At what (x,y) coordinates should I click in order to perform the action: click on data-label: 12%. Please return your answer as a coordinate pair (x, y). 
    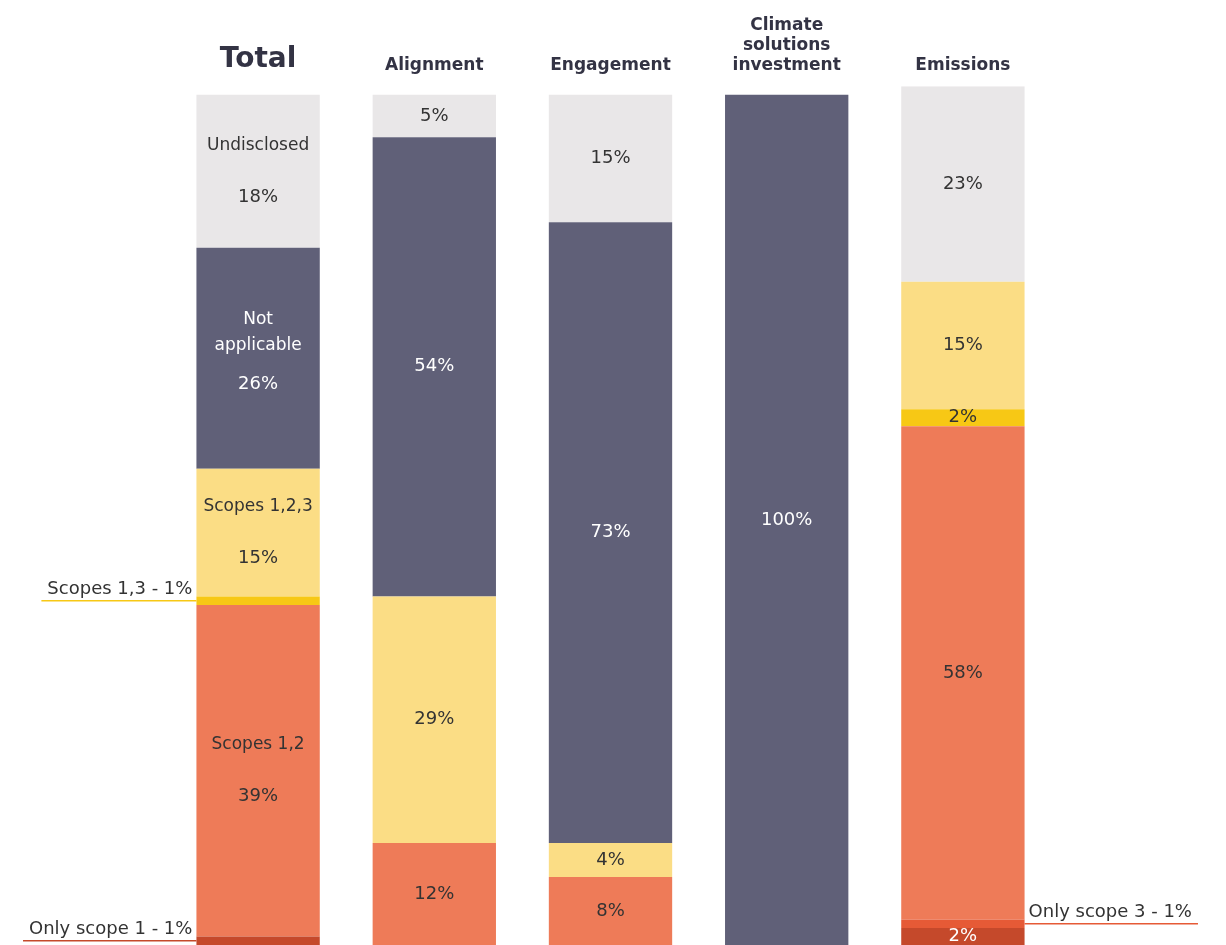
    Looking at the image, I should click on (434, 892).